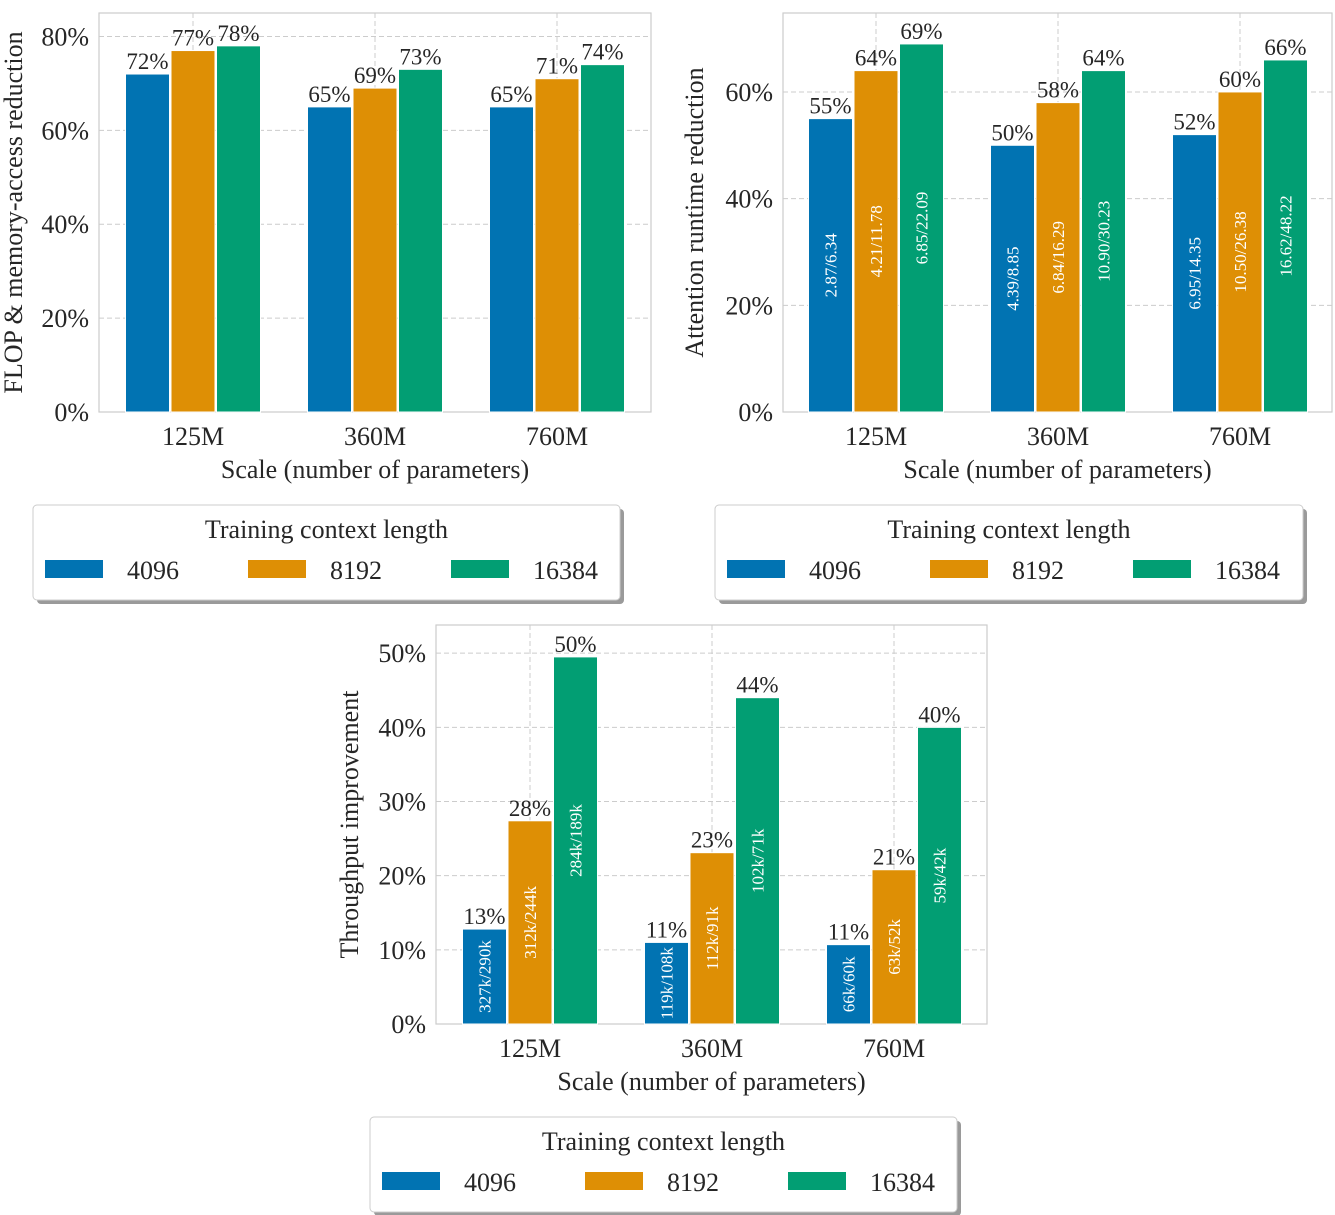 This screenshot has height=1215, width=1335. What do you see at coordinates (1058, 90) in the screenshot?
I see `data-label: 58%` at bounding box center [1058, 90].